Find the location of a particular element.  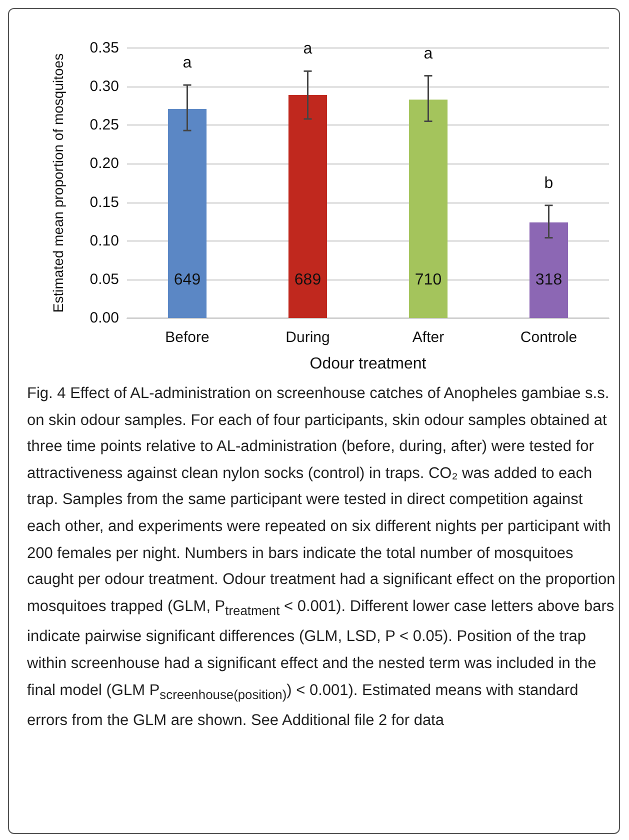

x-tick-label: After is located at coordinates (428, 337).